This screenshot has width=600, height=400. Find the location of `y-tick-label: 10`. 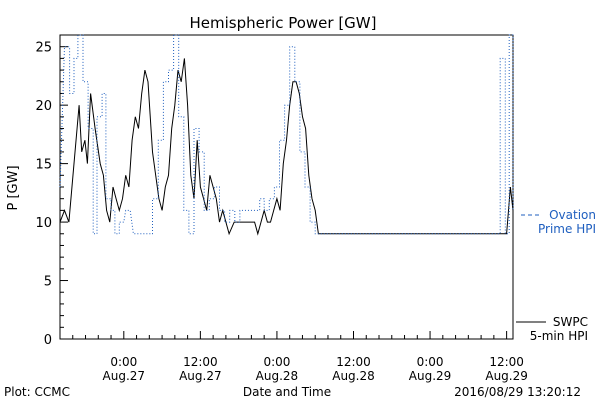

y-tick-label: 10 is located at coordinates (43, 223).